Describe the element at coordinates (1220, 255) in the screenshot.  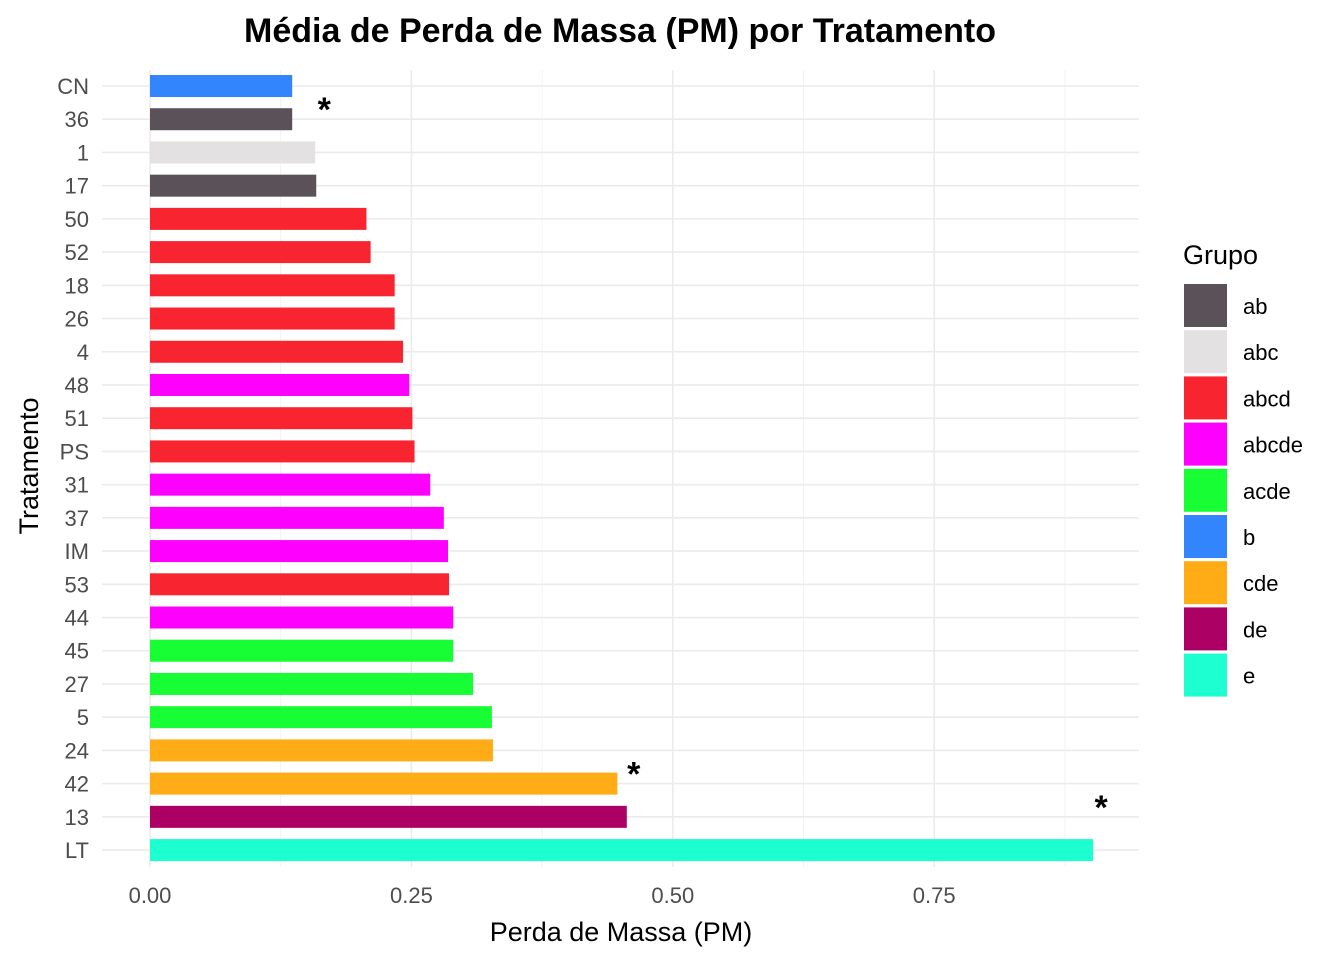
I see `legend-title: Grupo` at that location.